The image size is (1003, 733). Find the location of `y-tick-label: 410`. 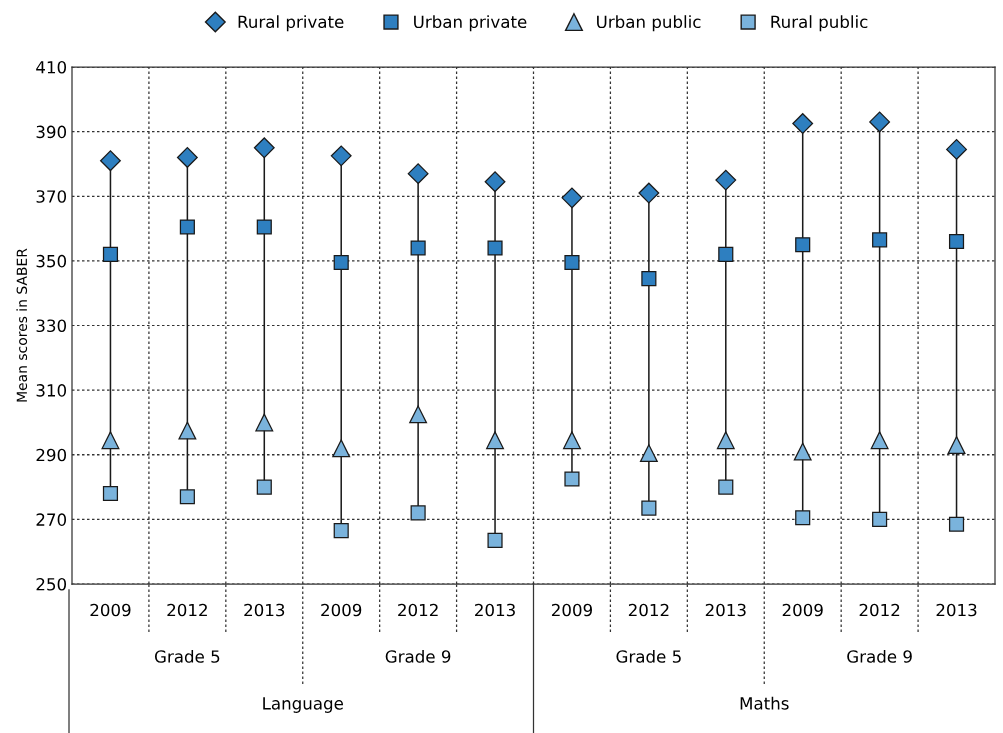

y-tick-label: 410 is located at coordinates (51, 67).